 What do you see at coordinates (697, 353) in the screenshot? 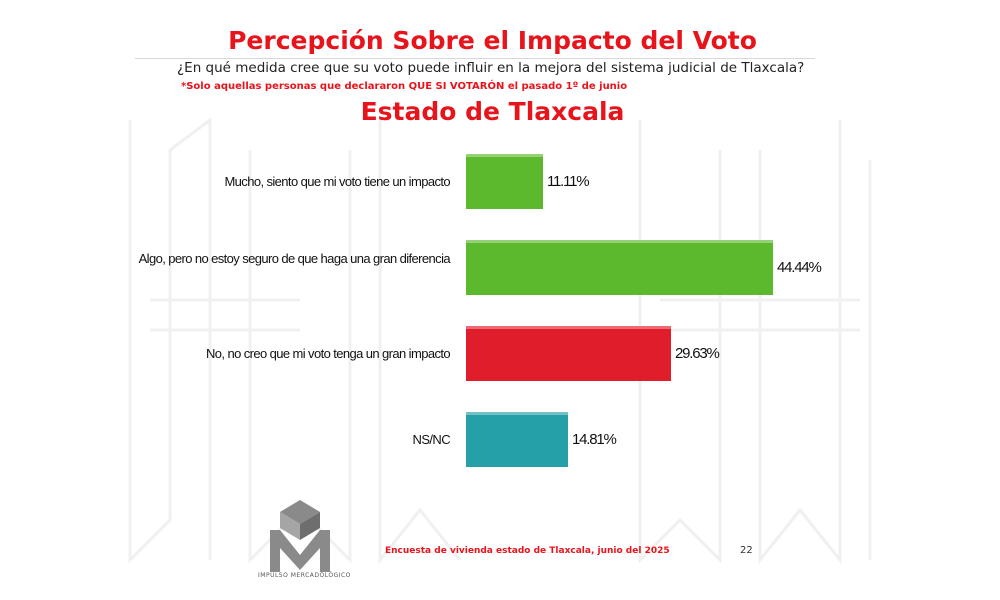
I see `value-label: 29.63%` at bounding box center [697, 353].